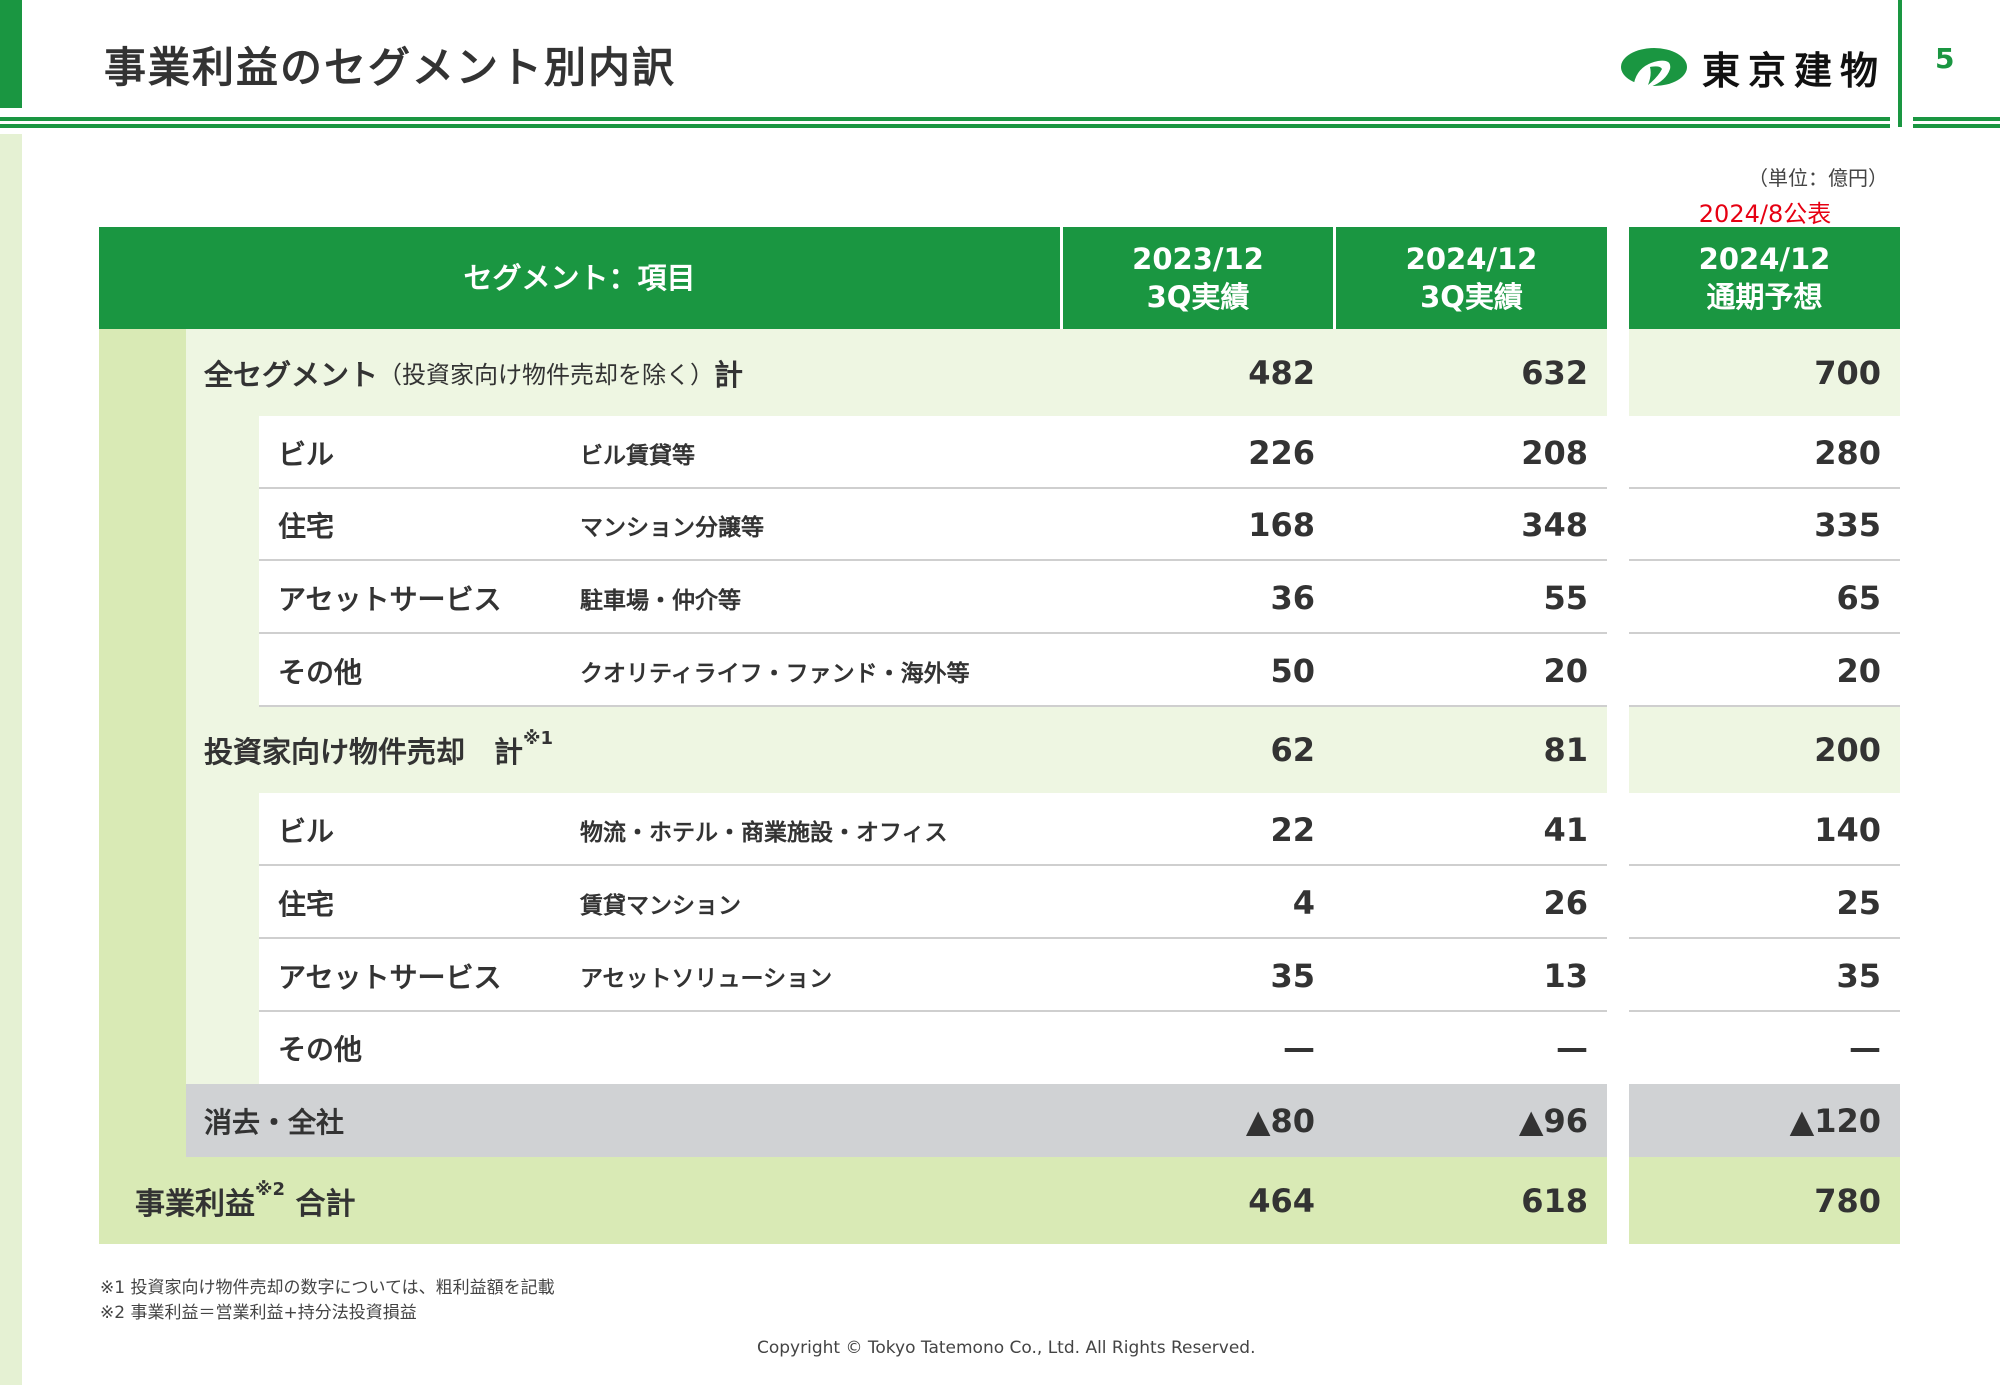 This screenshot has height=1385, width=2000. I want to click on value-cell: 464, so click(1281, 1200).